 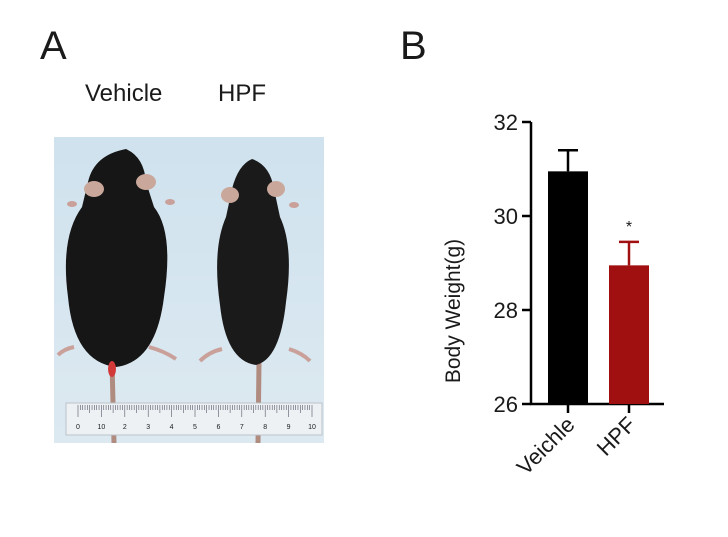 What do you see at coordinates (265, 427) in the screenshot?
I see `ruler-tick-label: 8` at bounding box center [265, 427].